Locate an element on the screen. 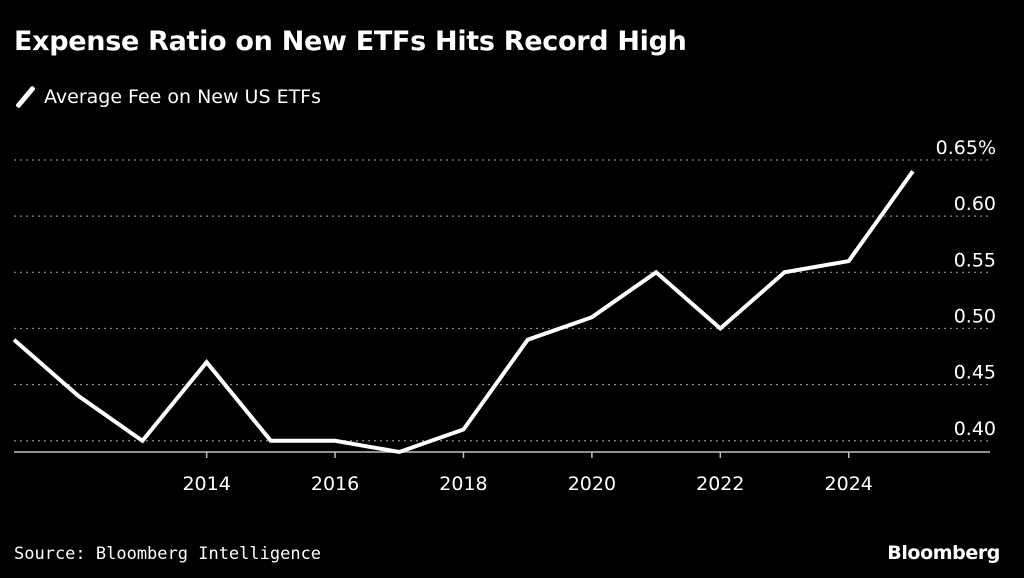 Image resolution: width=1024 pixels, height=578 pixels. x-tick-label: 2020 is located at coordinates (592, 484).